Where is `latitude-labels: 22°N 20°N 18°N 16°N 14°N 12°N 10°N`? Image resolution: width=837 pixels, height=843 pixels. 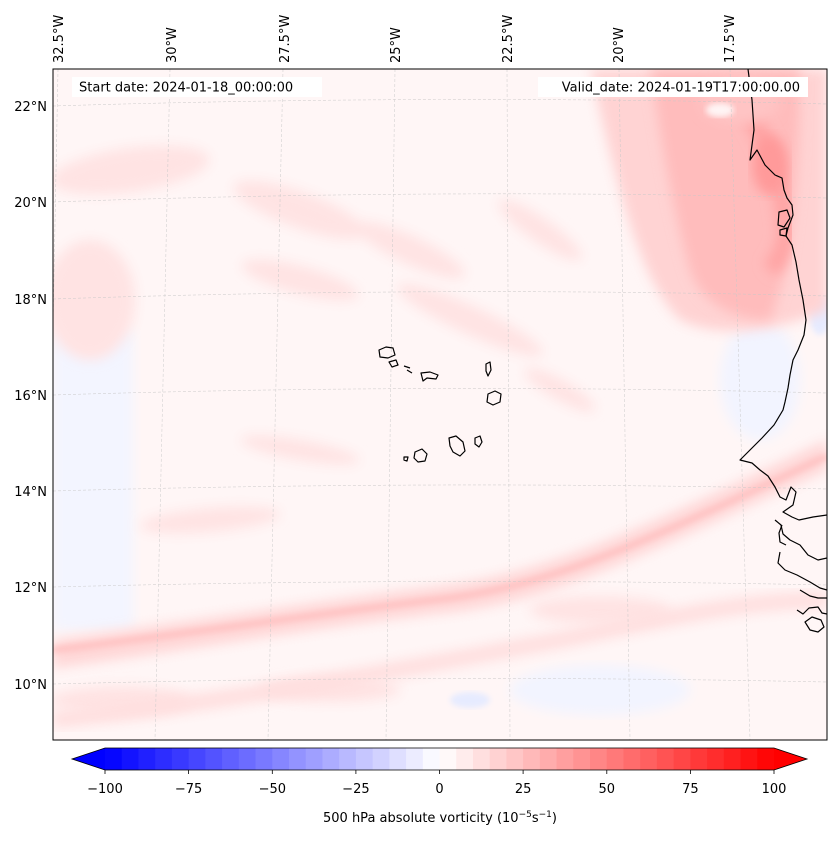 latitude-labels: 22°N 20°N 18°N 16°N 14°N 12°N 10°N is located at coordinates (30, 396).